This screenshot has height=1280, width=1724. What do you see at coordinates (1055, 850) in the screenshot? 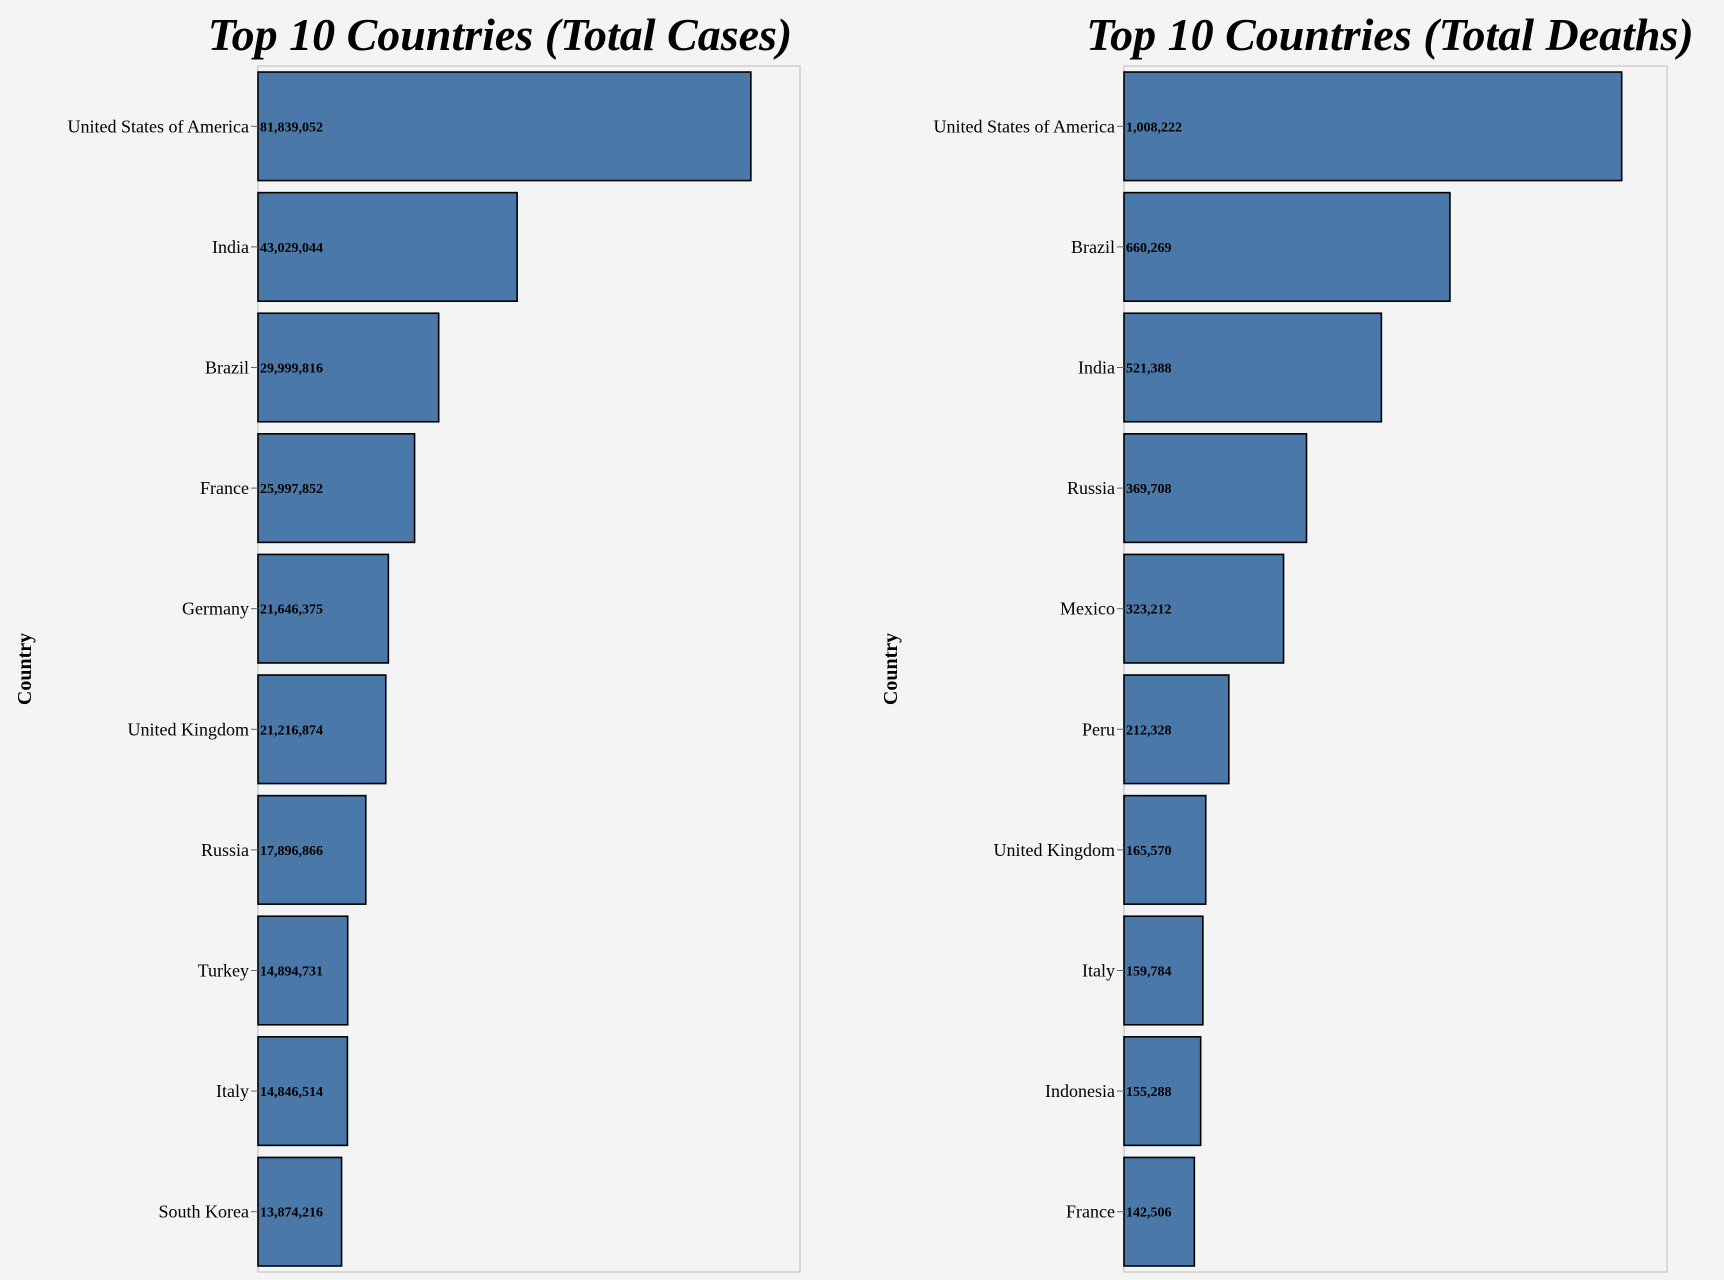
I see `deaths-y-tick-label: United Kingdom` at bounding box center [1055, 850].